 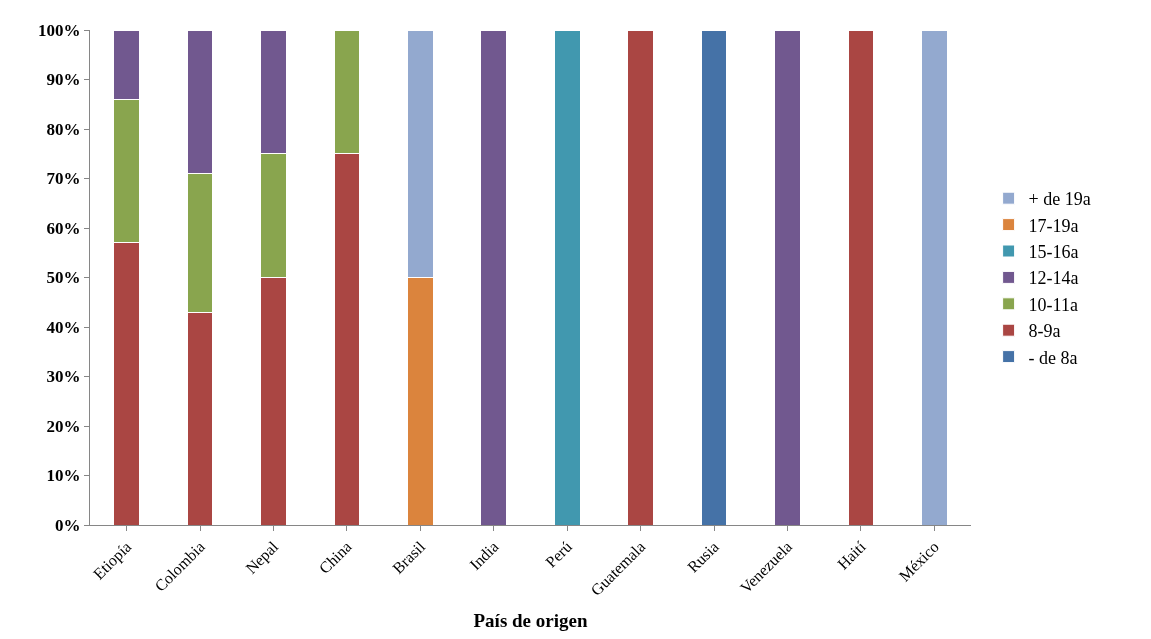 I want to click on legend-label: 8-9a, so click(x=1044, y=331).